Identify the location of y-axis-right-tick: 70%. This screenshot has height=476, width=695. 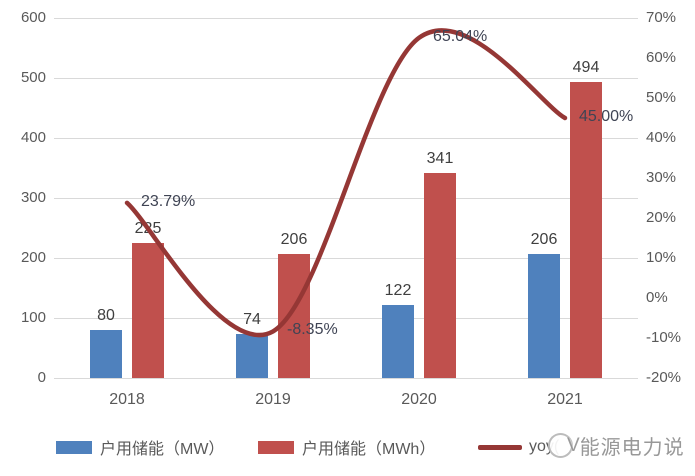
(661, 17).